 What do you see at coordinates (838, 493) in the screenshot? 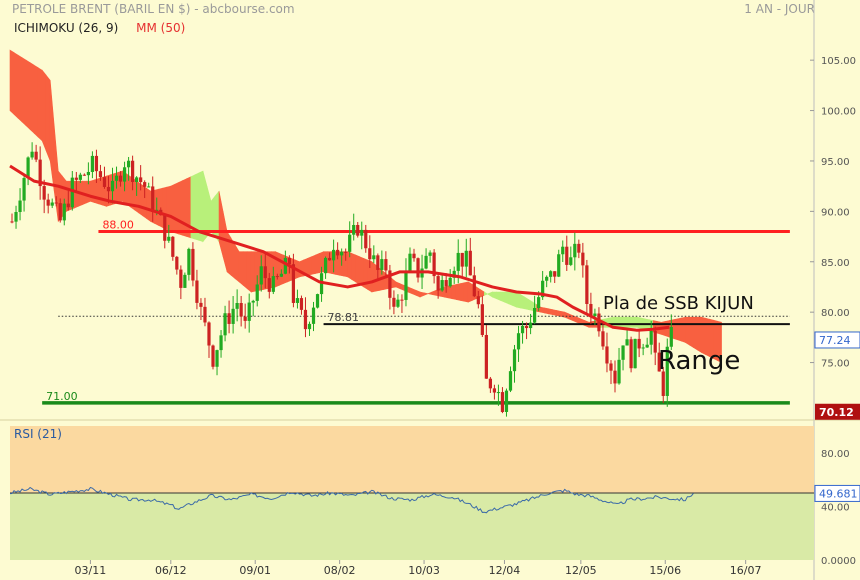
I see `rsi-current-value: 49.681` at bounding box center [838, 493].